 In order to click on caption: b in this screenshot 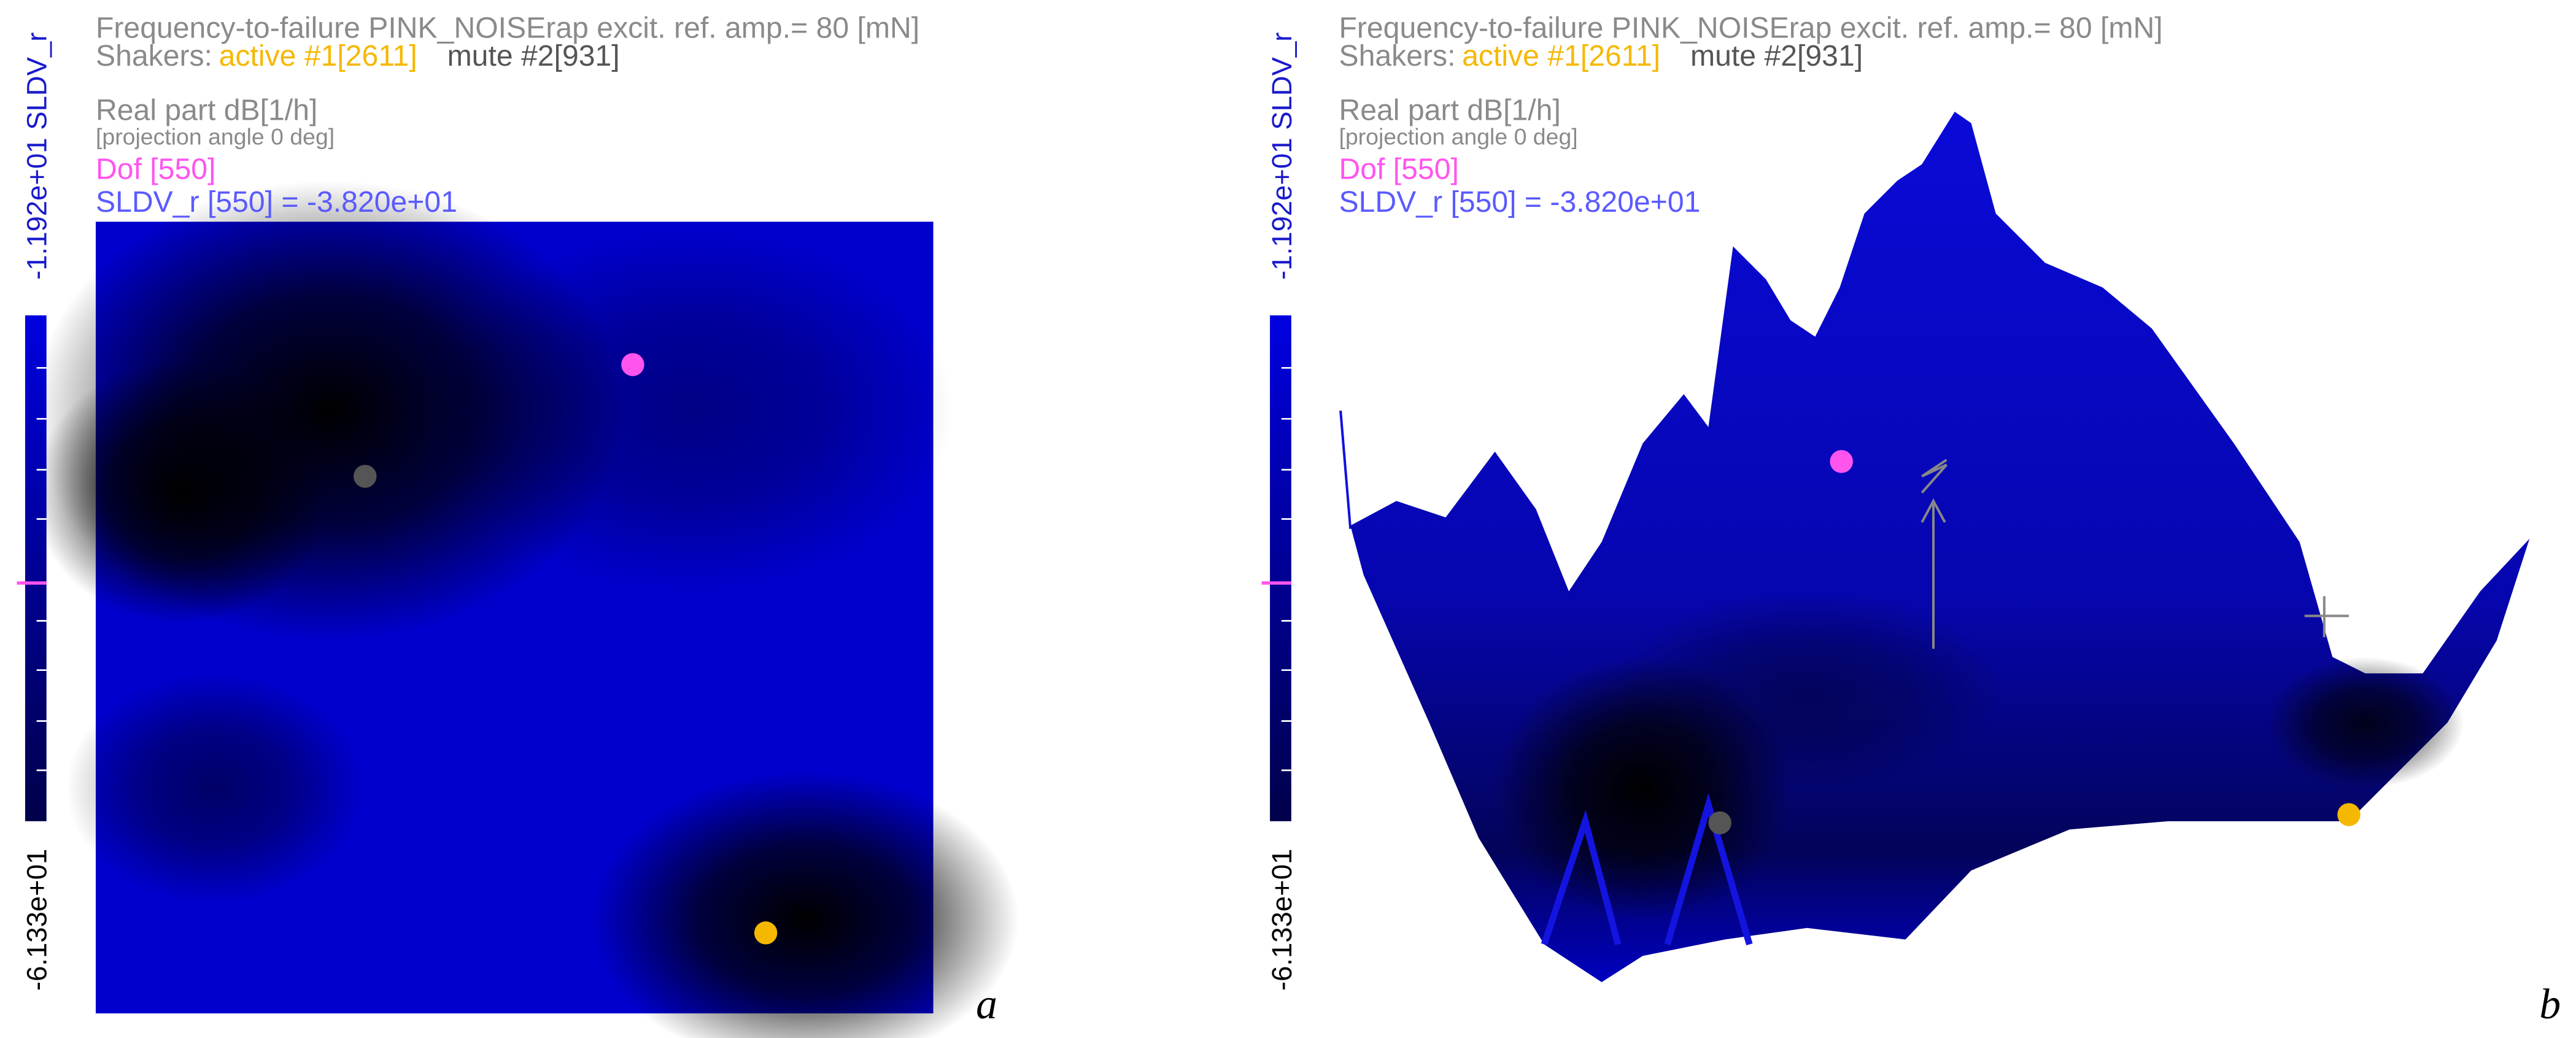, I will do `click(2550, 1004)`.